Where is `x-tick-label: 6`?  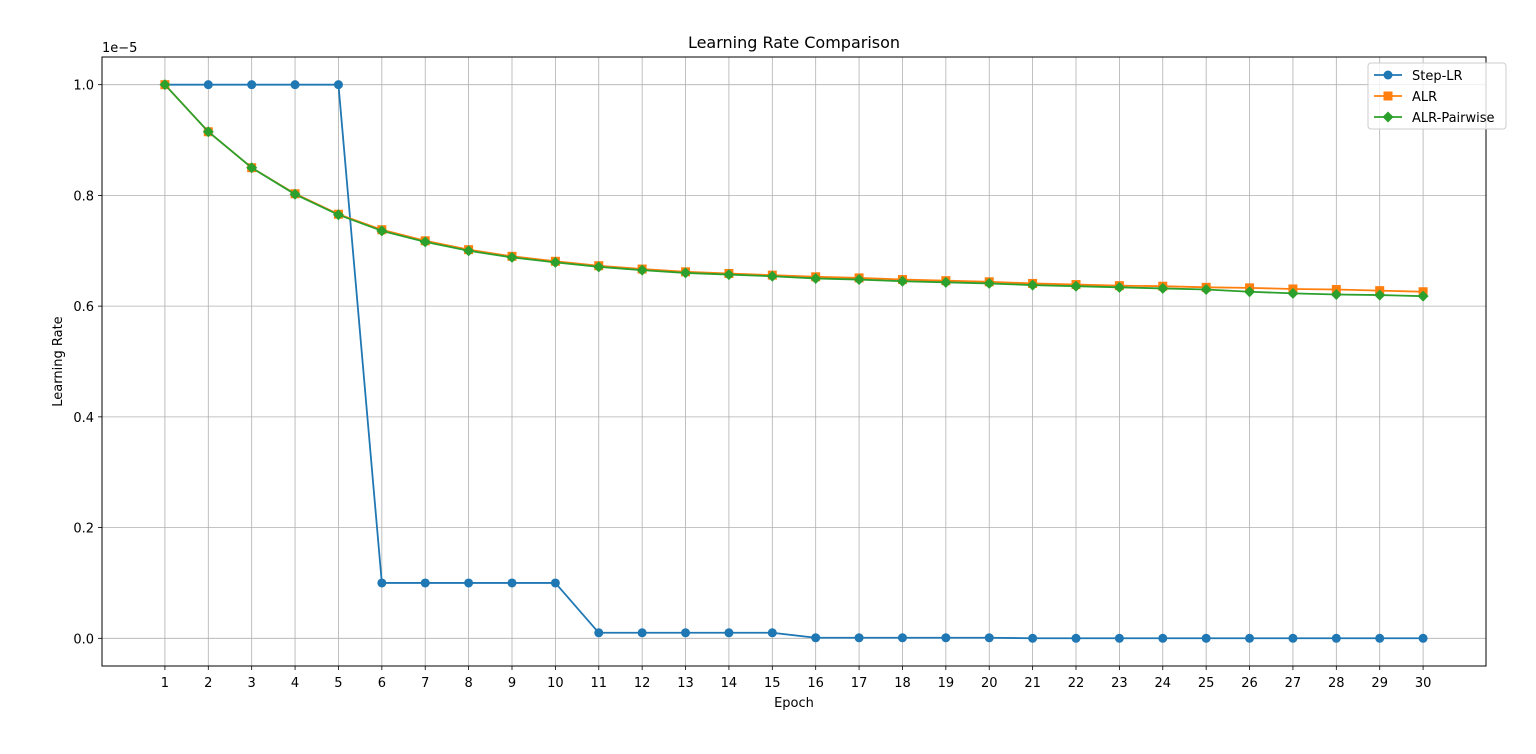
x-tick-label: 6 is located at coordinates (382, 683).